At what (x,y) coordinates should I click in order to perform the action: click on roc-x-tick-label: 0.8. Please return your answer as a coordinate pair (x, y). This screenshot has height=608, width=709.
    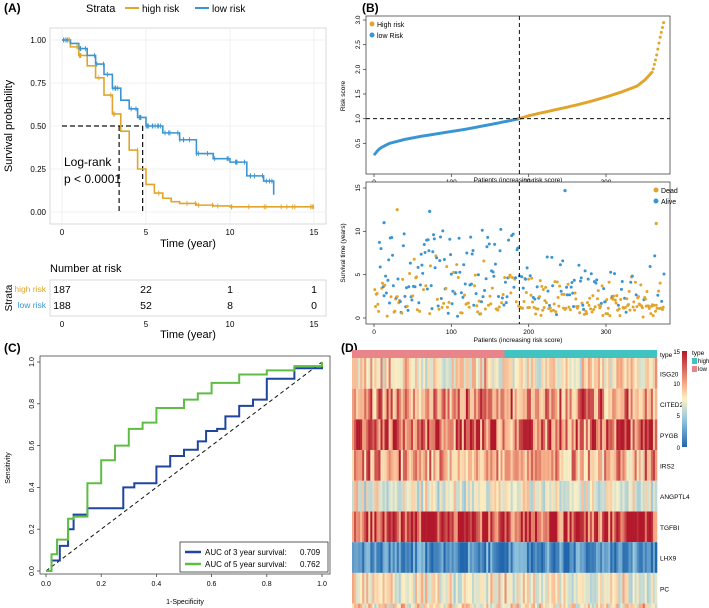
    Looking at the image, I should click on (267, 584).